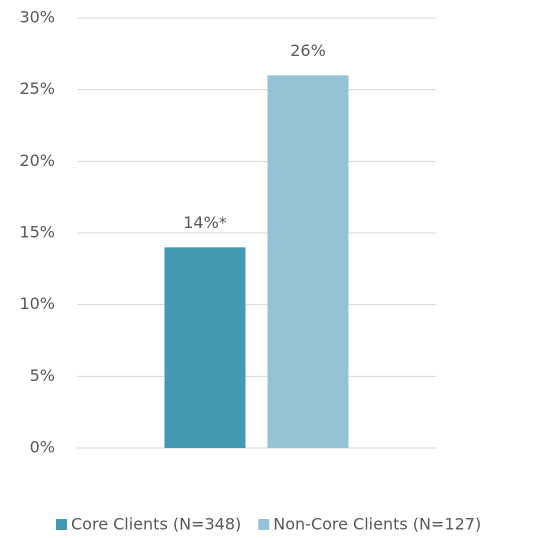 The width and height of the screenshot is (552, 538). What do you see at coordinates (37, 303) in the screenshot?
I see `y-tick-label: 10%` at bounding box center [37, 303].